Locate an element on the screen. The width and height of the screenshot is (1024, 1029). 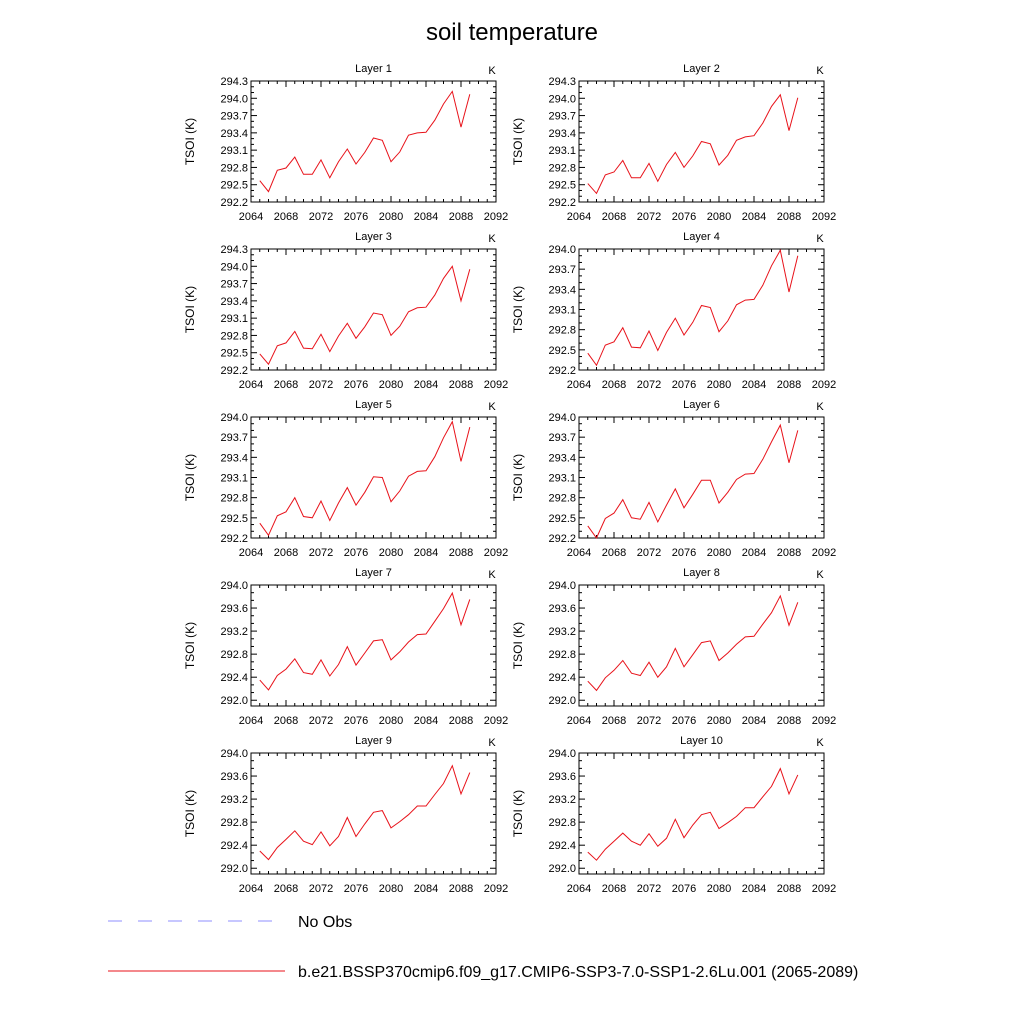
panel-title: Layer 7 is located at coordinates (373, 573).